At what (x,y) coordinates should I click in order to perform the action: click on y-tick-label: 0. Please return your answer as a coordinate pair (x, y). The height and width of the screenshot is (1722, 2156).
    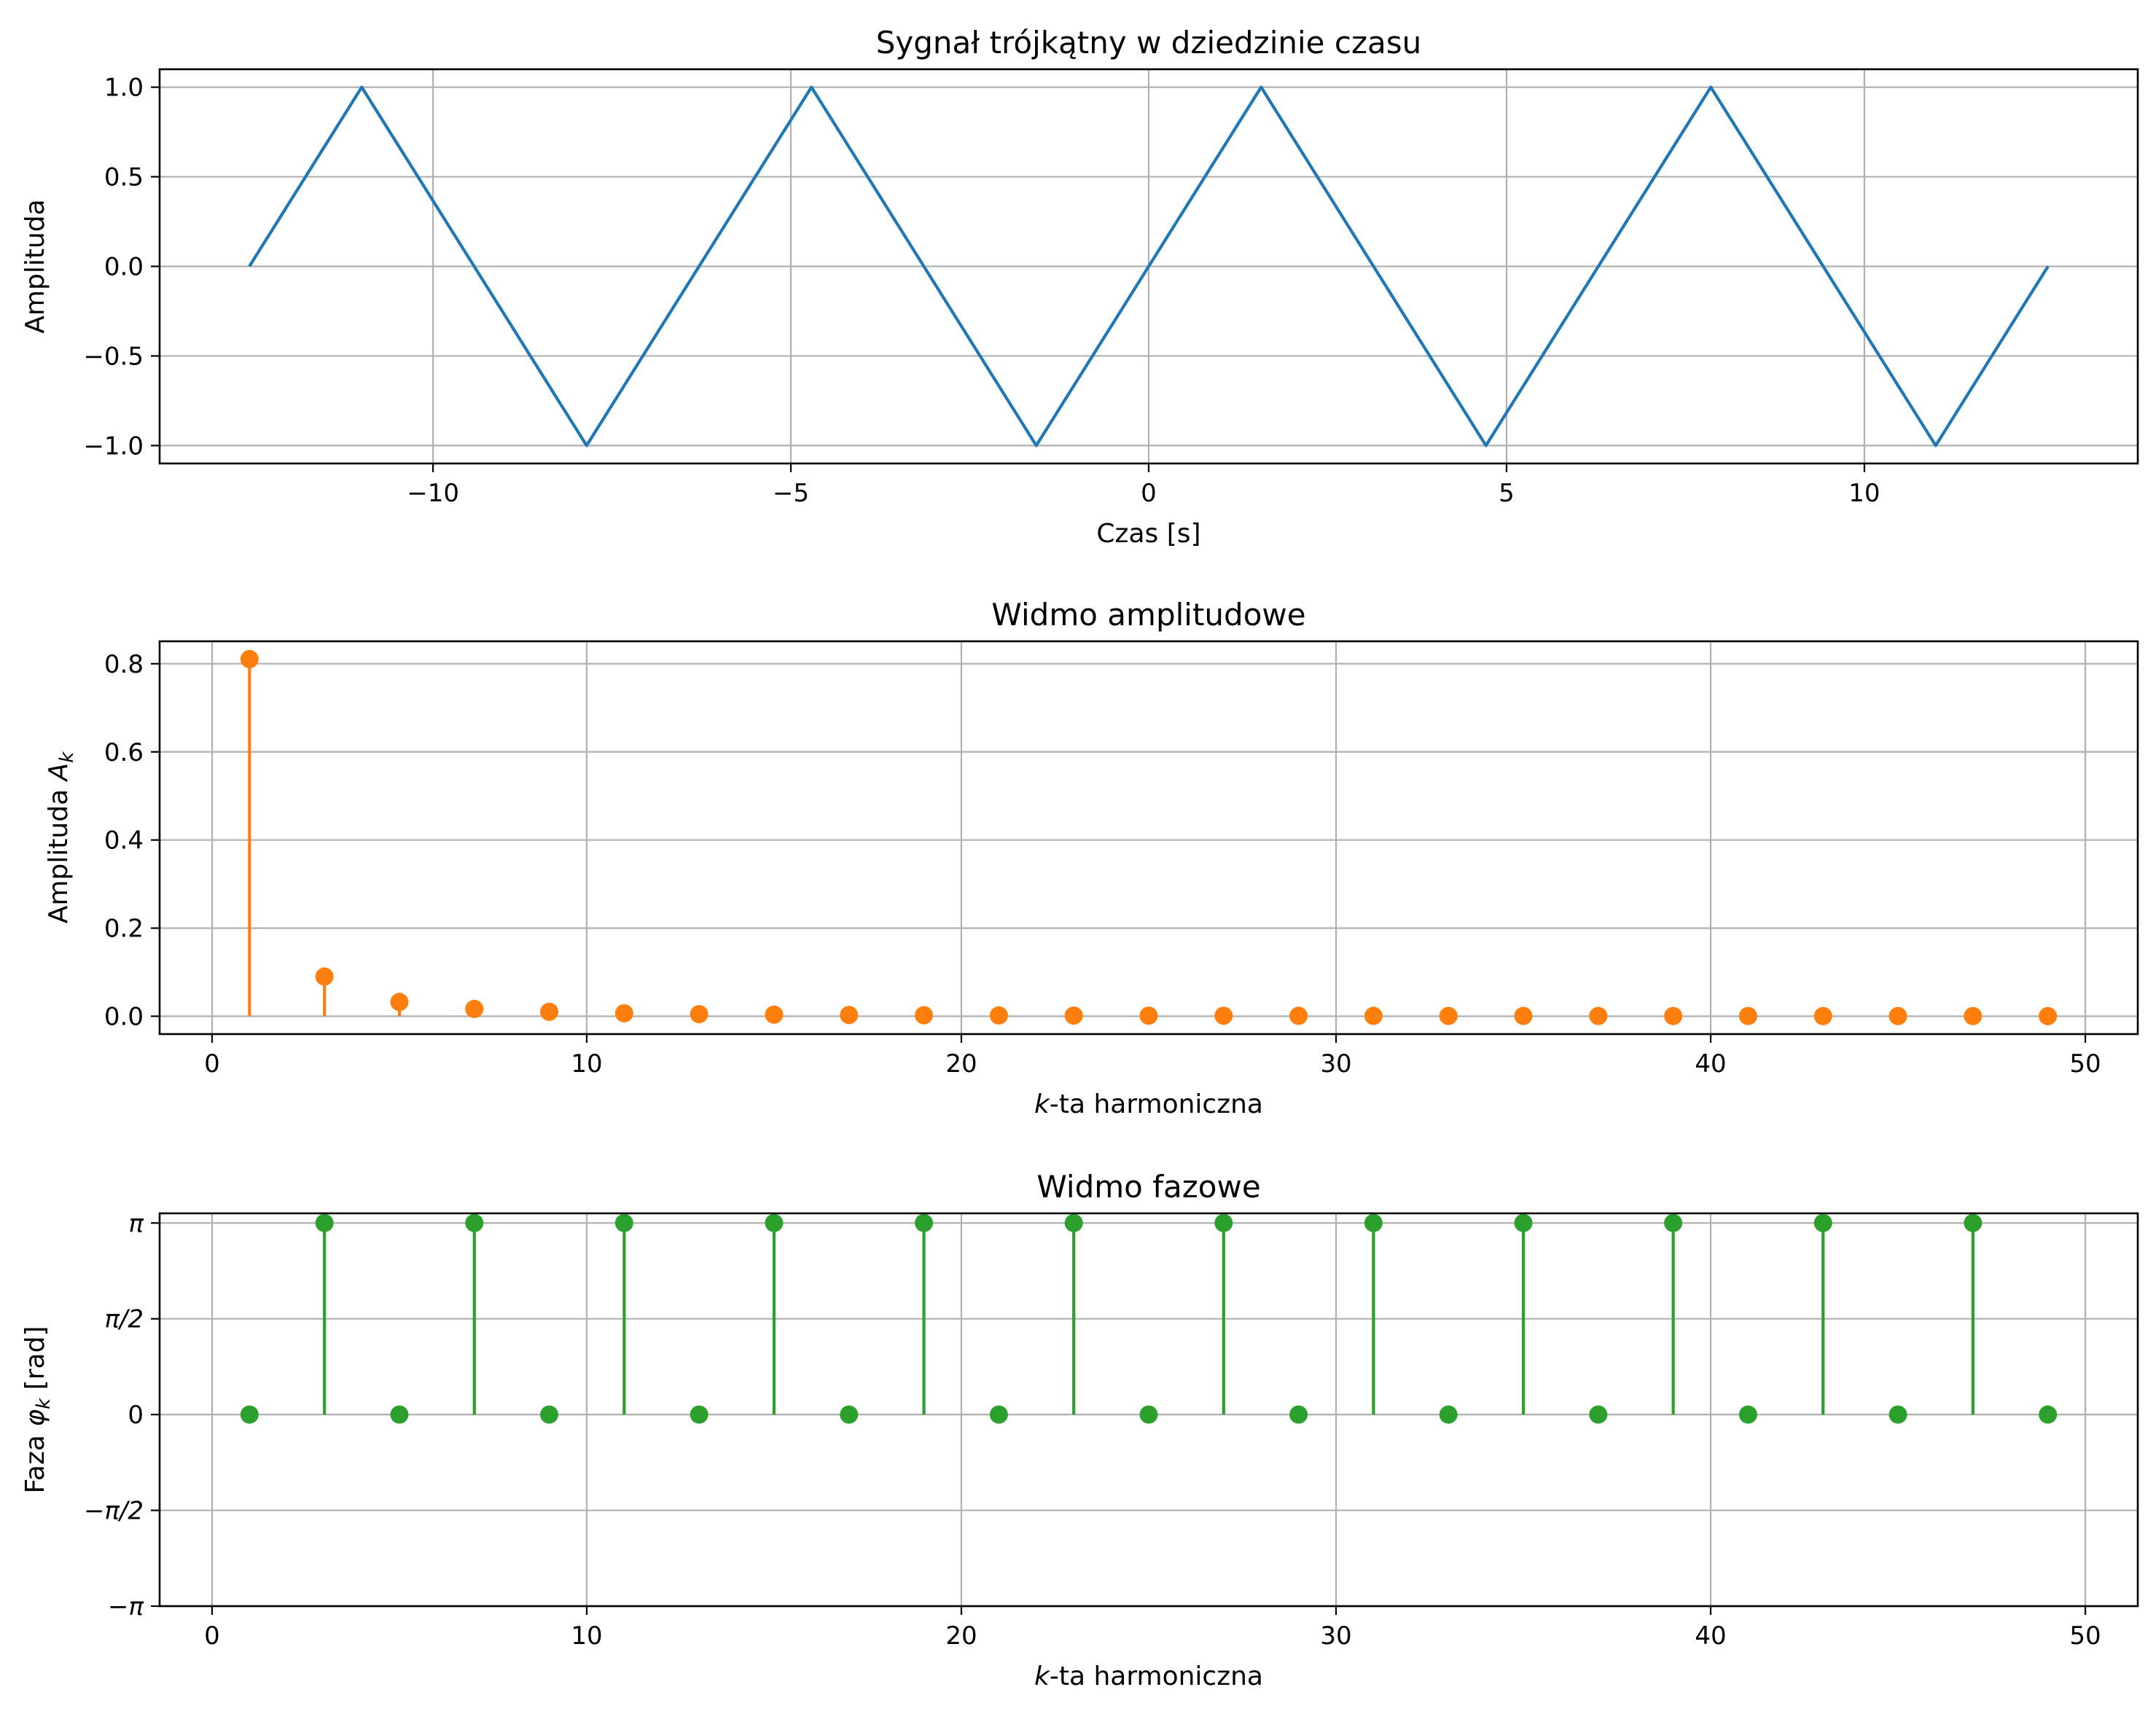
    Looking at the image, I should click on (136, 1415).